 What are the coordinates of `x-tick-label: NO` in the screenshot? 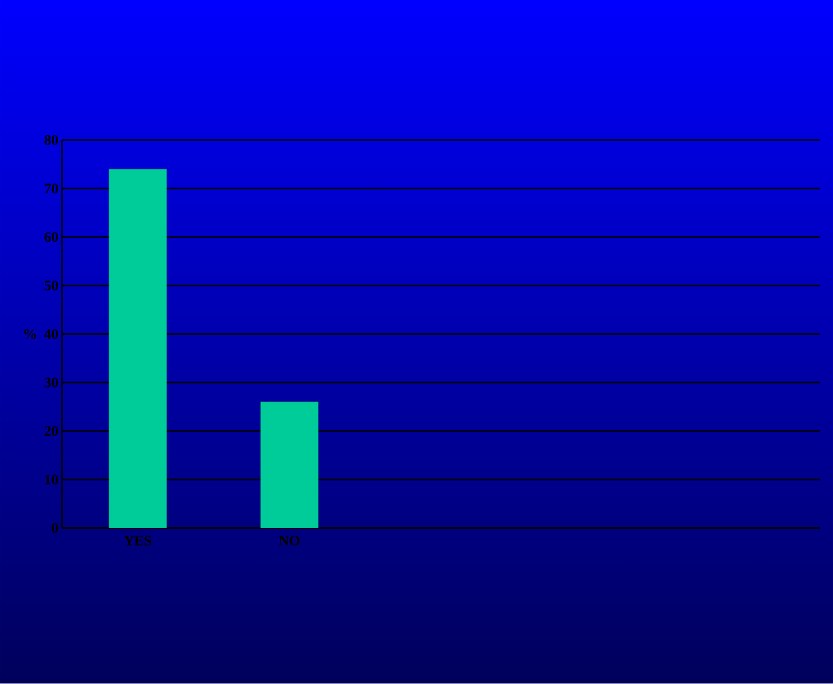 It's located at (289, 541).